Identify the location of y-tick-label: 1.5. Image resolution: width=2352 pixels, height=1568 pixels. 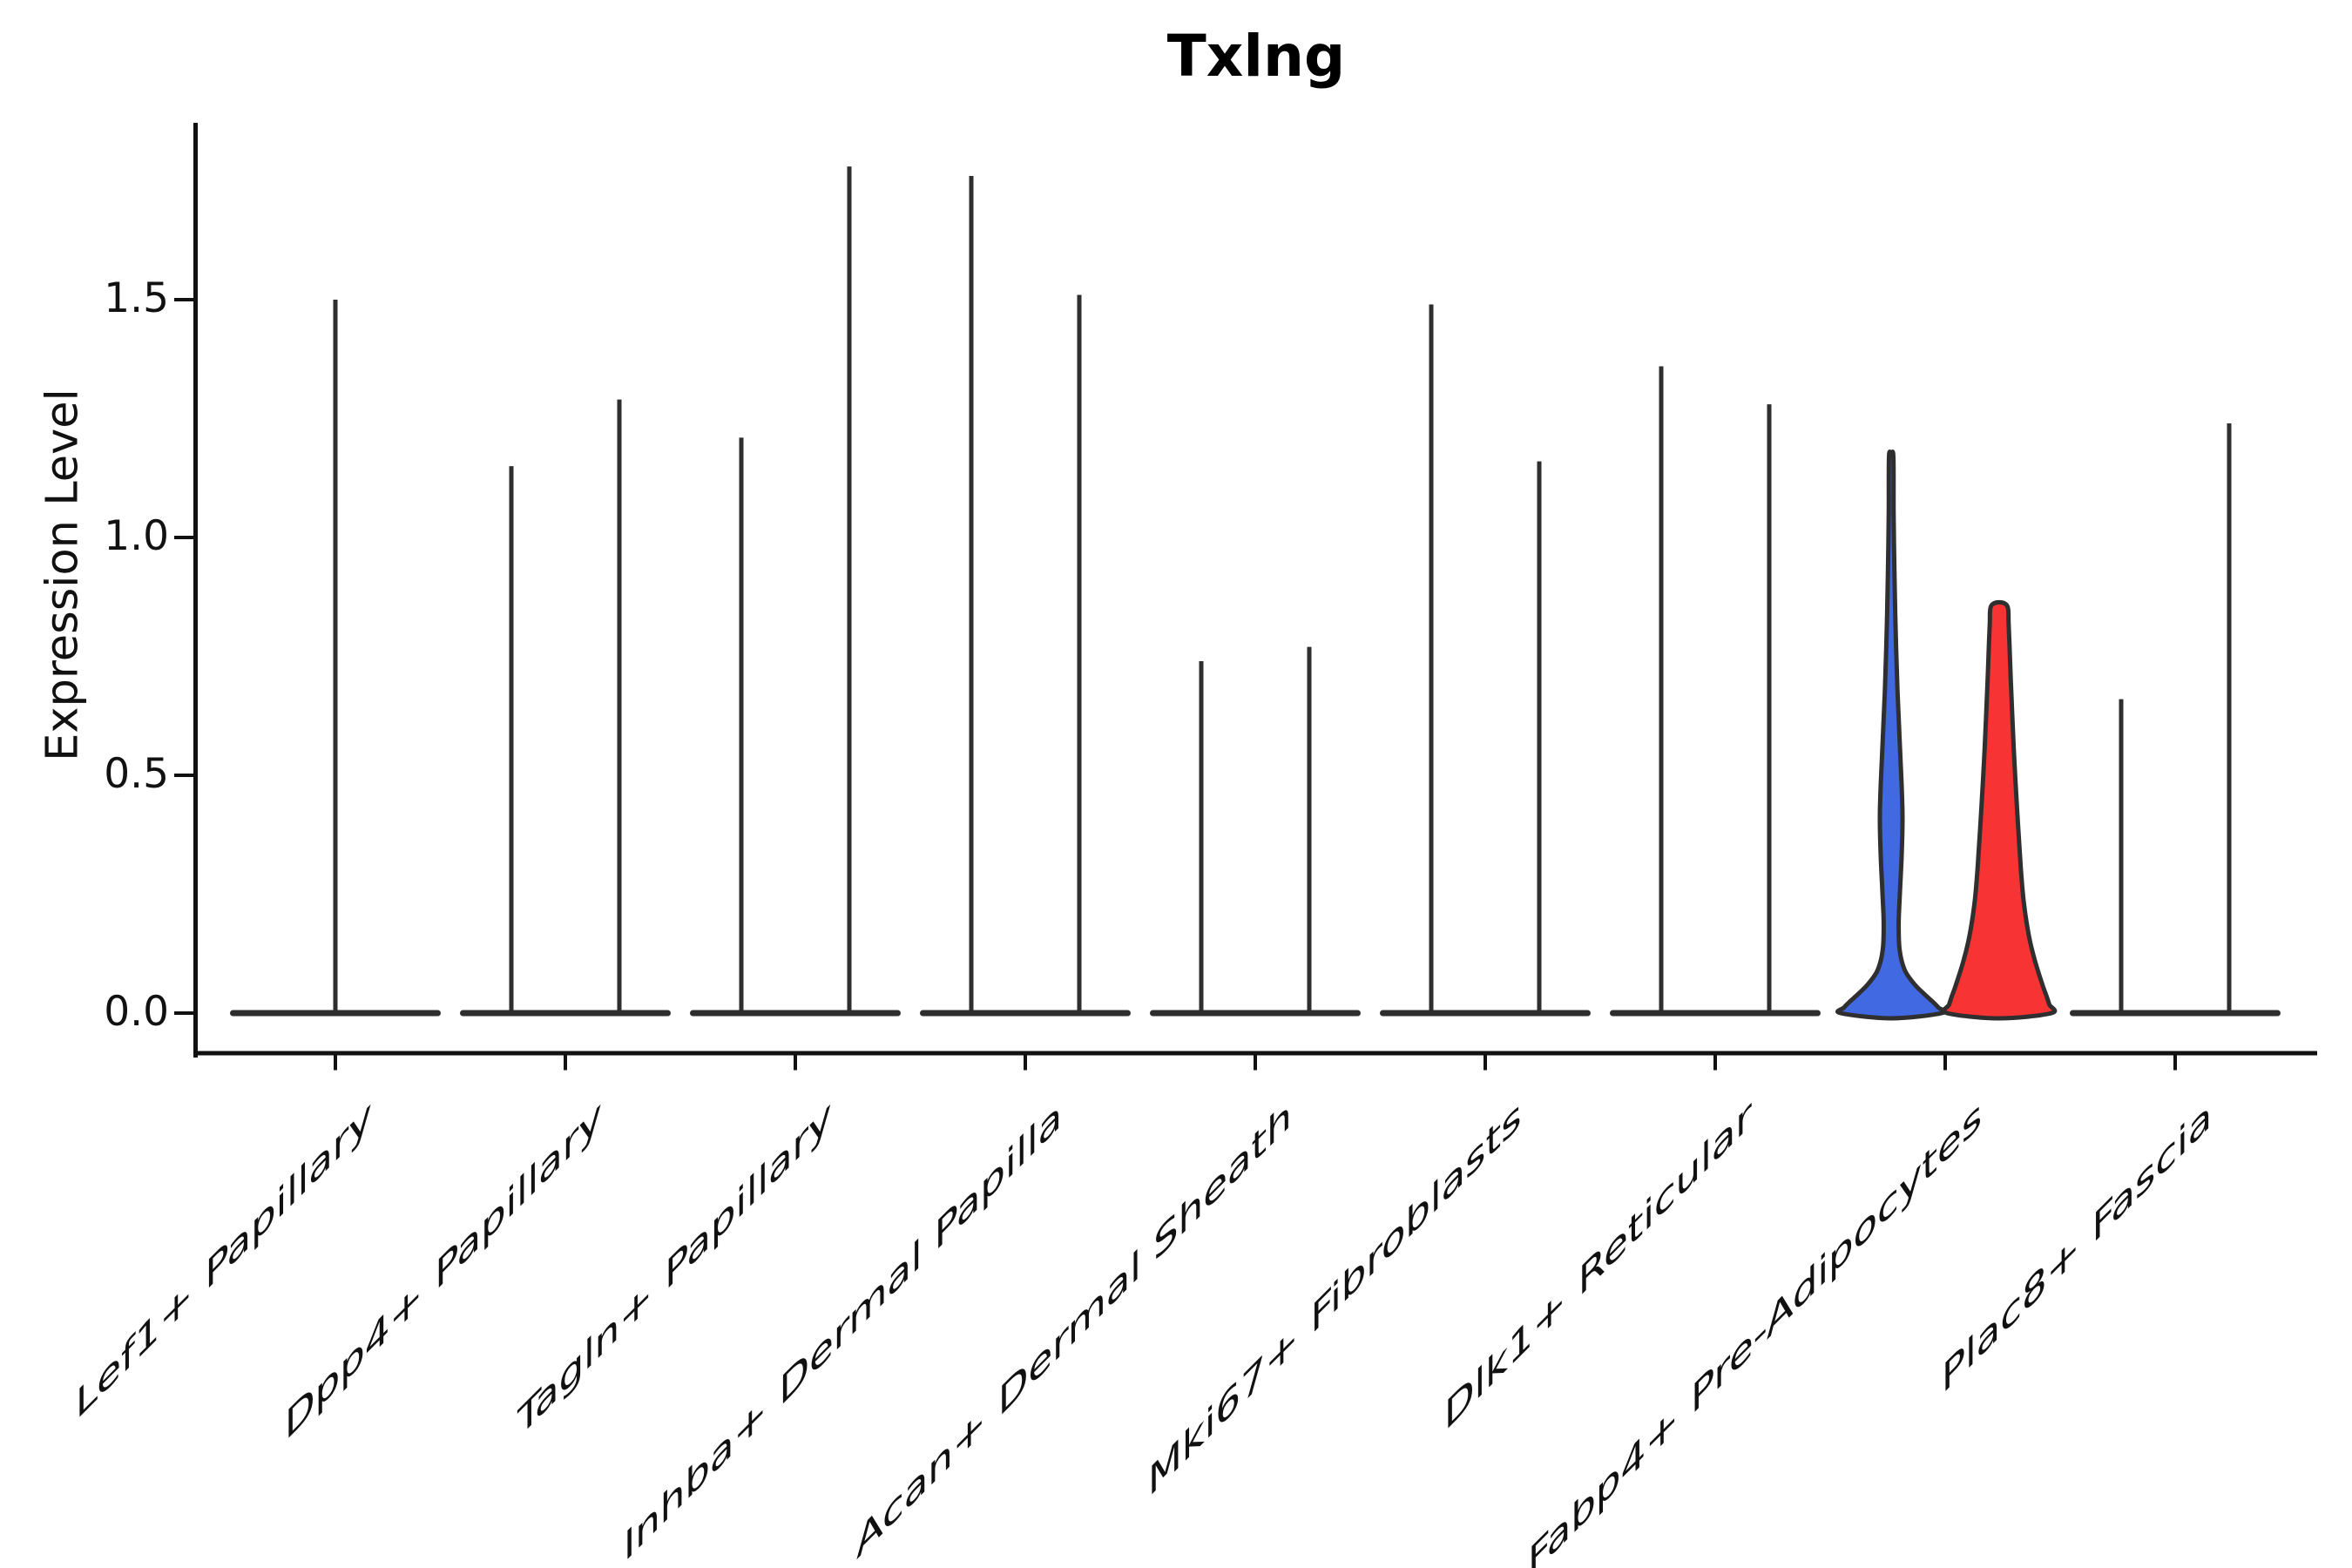
(136, 298).